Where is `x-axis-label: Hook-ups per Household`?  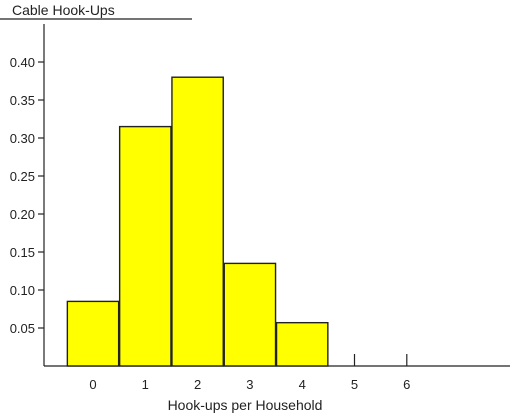 x-axis-label: Hook-ups per Household is located at coordinates (245, 405).